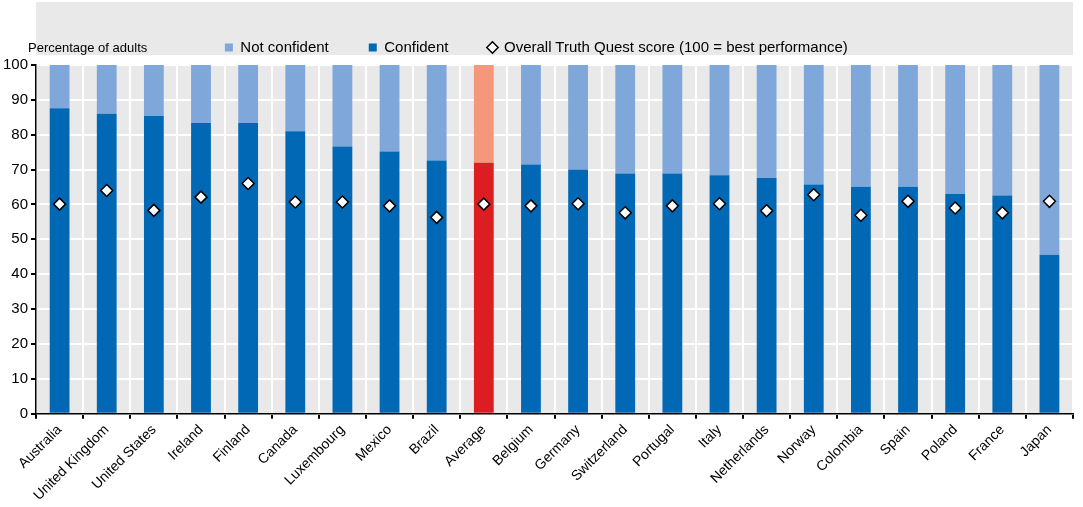  Describe the element at coordinates (417, 46) in the screenshot. I see `legend-label: Confident` at that location.